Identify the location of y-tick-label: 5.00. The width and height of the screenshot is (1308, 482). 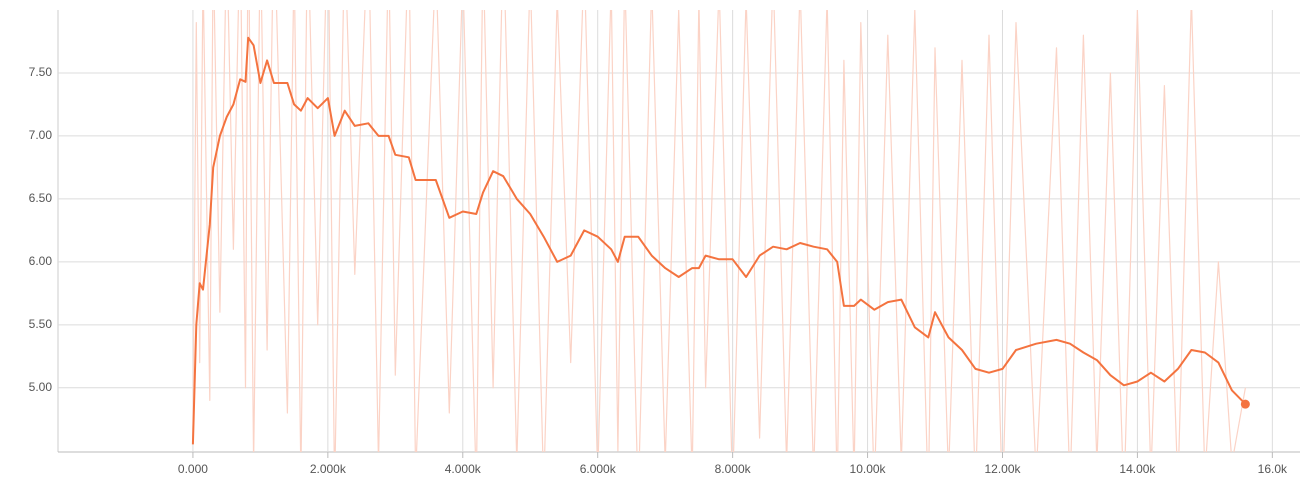
(41, 387).